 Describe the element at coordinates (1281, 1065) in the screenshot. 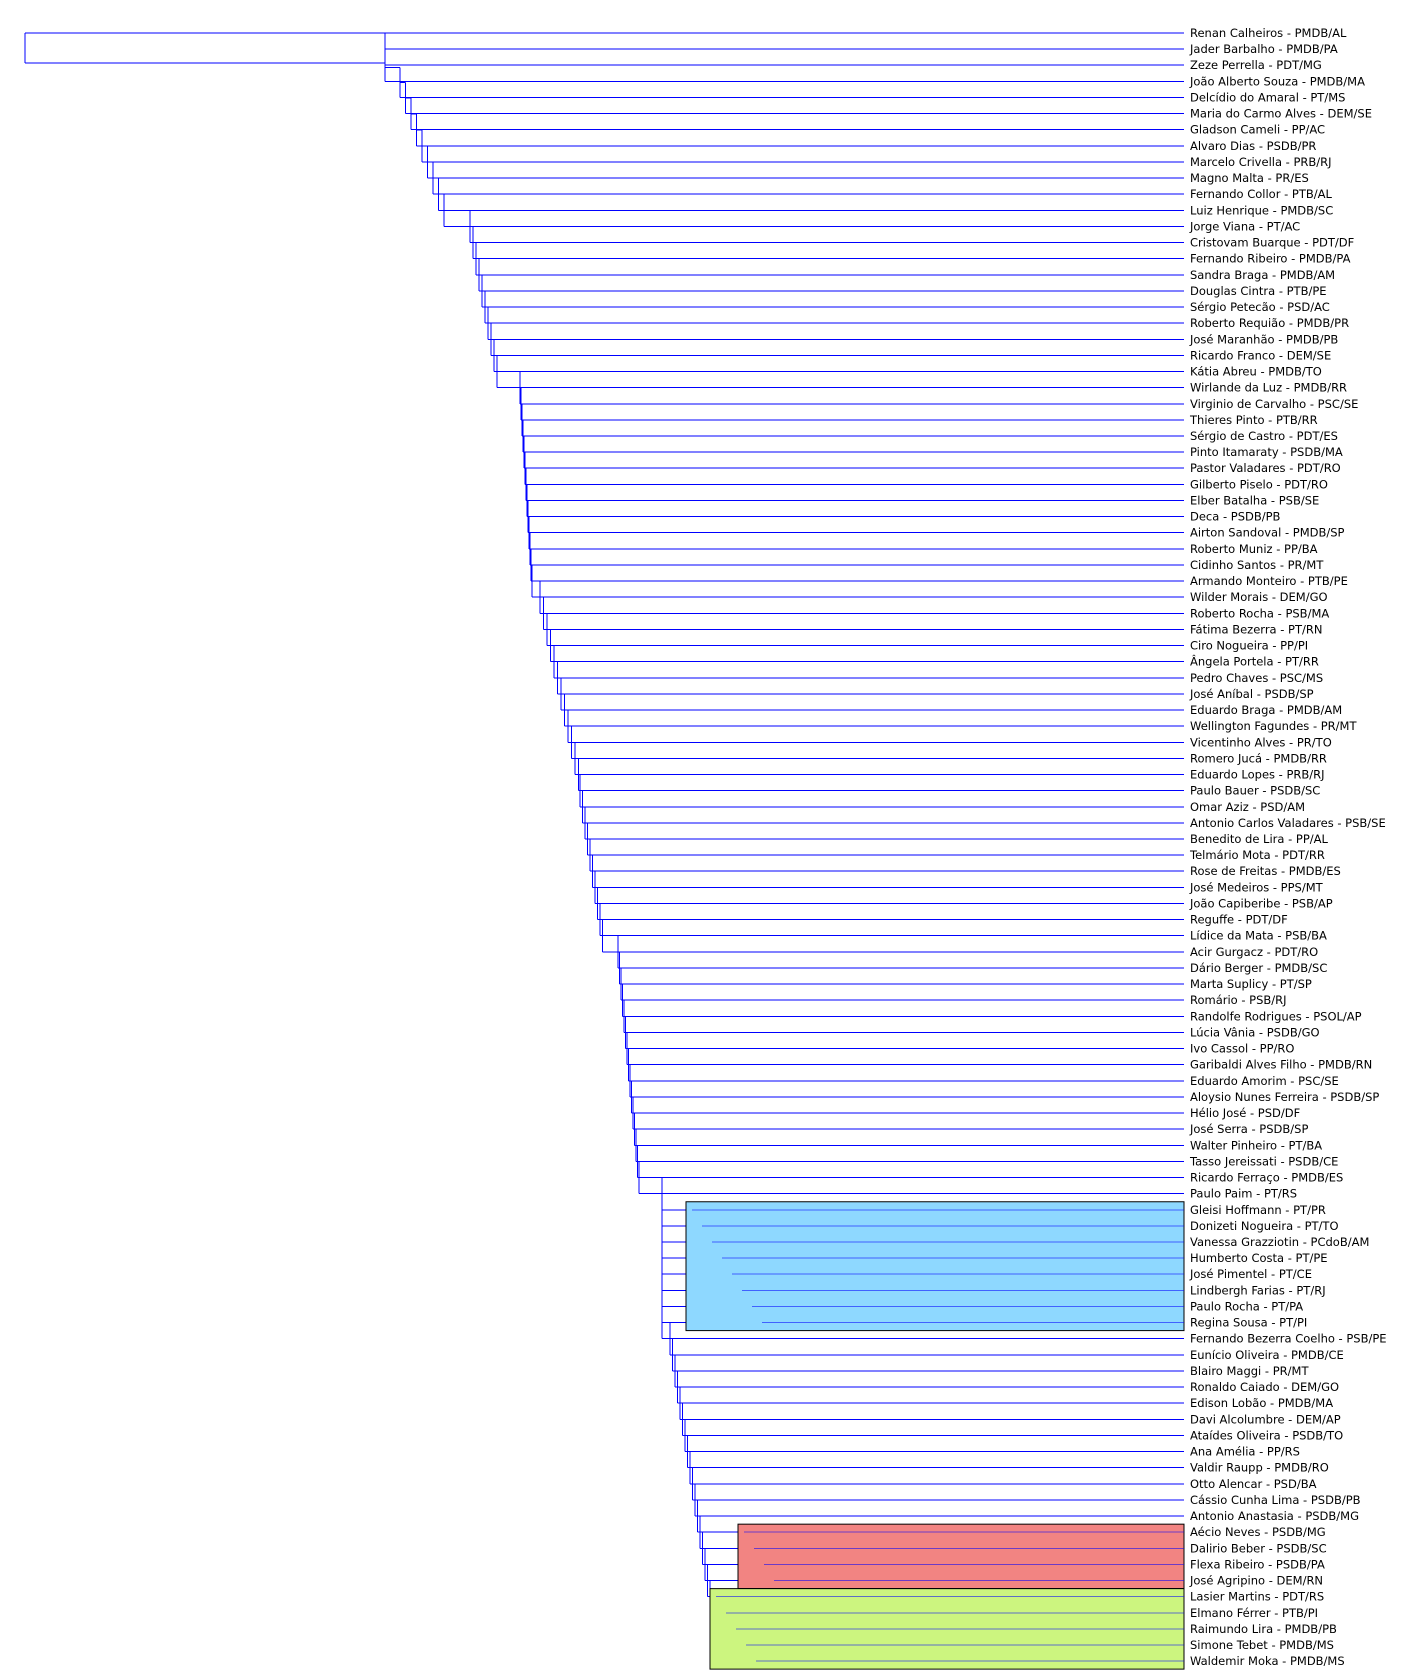

I see `leaf-label: Garibaldi Alves Filho - PMDB/RN` at that location.